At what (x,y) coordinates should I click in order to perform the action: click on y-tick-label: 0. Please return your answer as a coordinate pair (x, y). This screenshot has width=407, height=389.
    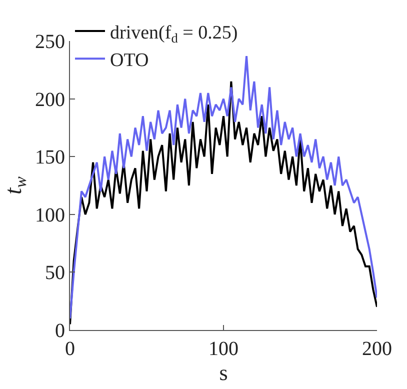
    Looking at the image, I should click on (60, 331).